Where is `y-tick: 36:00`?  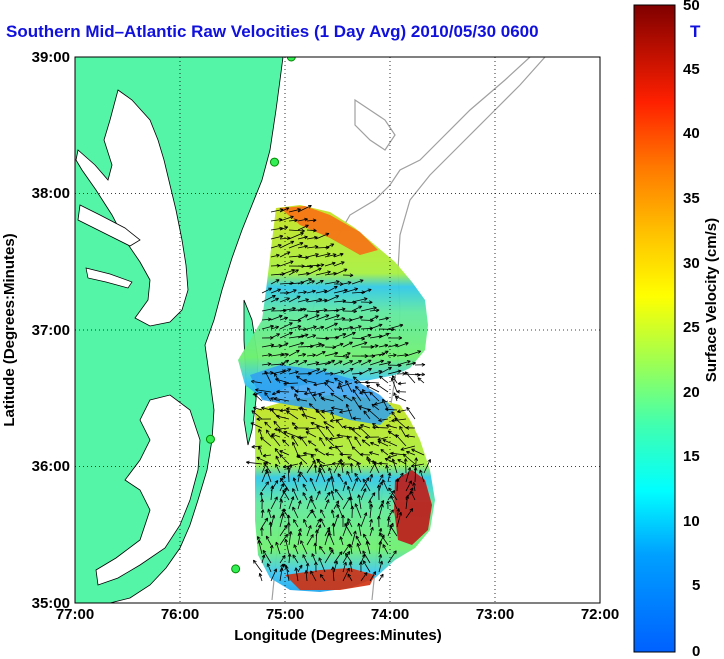 y-tick: 36:00 is located at coordinates (51, 466).